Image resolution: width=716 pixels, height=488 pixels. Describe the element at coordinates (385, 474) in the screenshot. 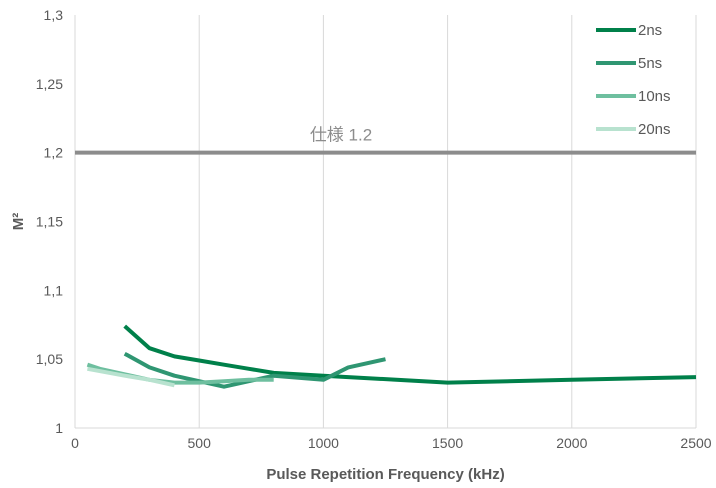

I see `x-axis-title: Pulse Repetition Frequency (kHz)` at that location.